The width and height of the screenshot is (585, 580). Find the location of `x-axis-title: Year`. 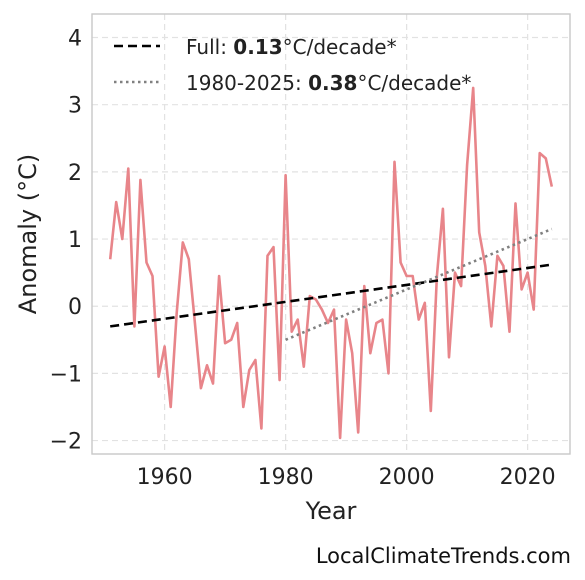

x-axis-title: Year is located at coordinates (331, 511).